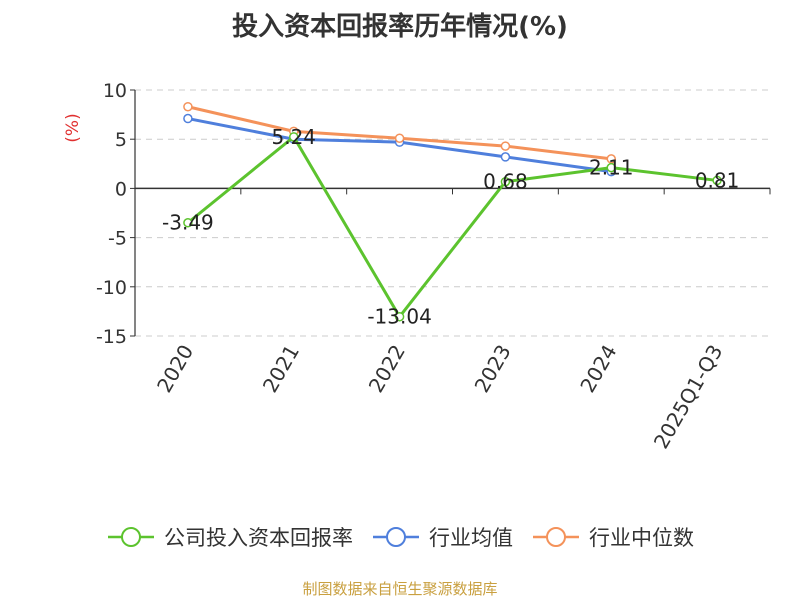  Describe the element at coordinates (258, 538) in the screenshot. I see `legend-label: 公司投入资本回报率` at that location.